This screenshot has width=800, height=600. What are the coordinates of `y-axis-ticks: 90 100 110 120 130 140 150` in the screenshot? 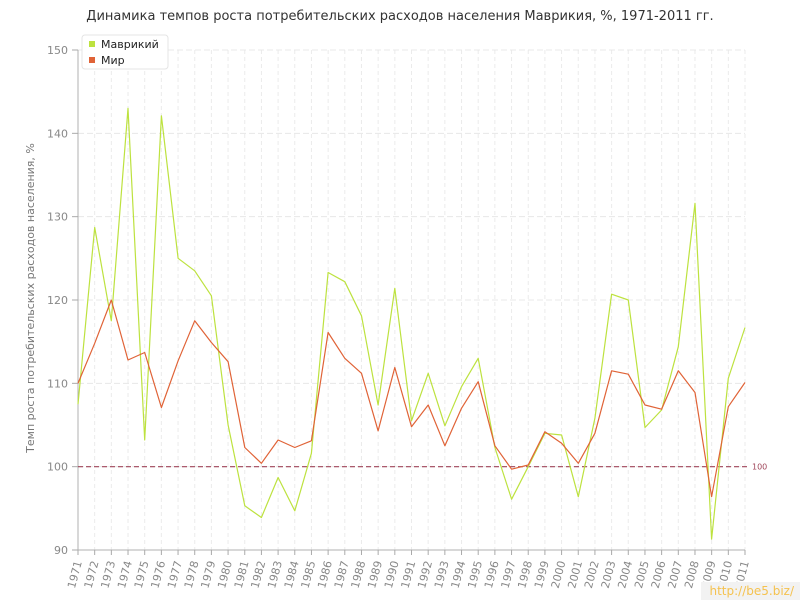 It's located at (62, 300).